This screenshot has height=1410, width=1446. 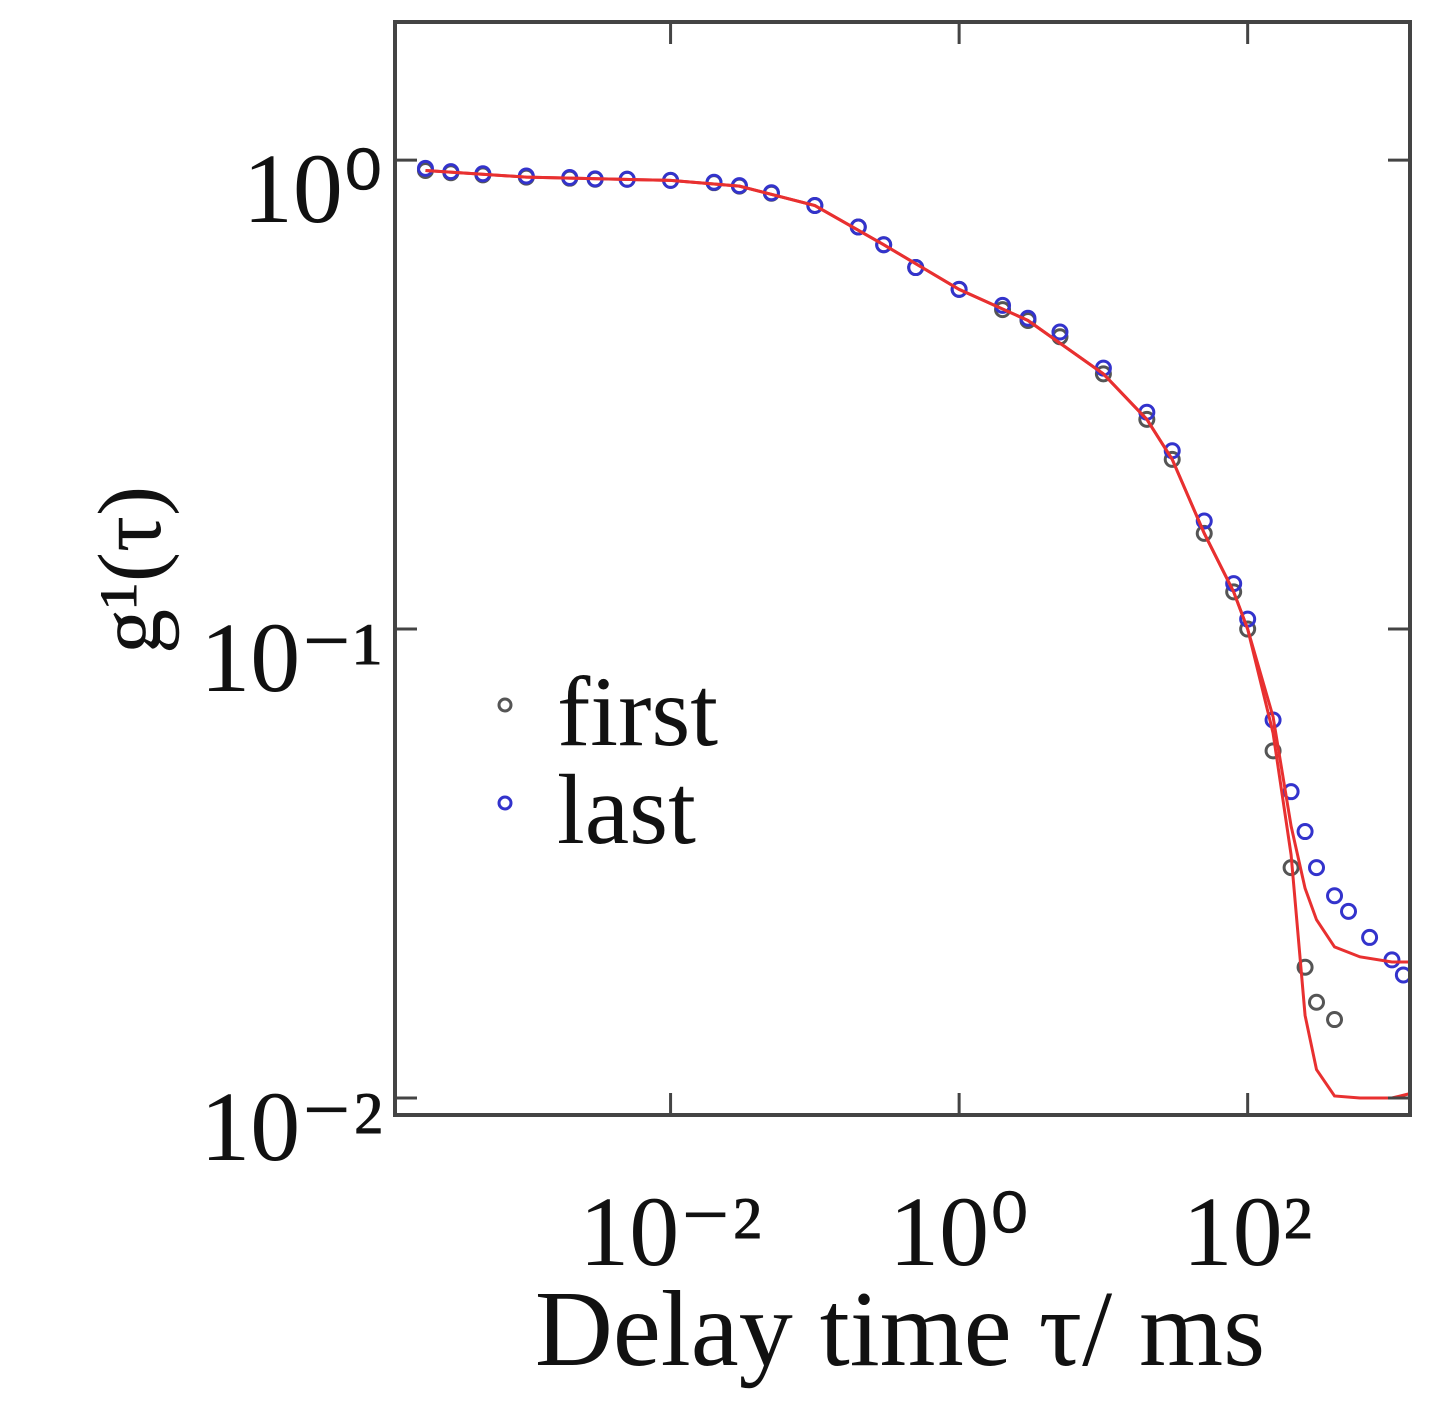 What do you see at coordinates (670, 1231) in the screenshot?
I see `x-tick-label: 10⁻²` at bounding box center [670, 1231].